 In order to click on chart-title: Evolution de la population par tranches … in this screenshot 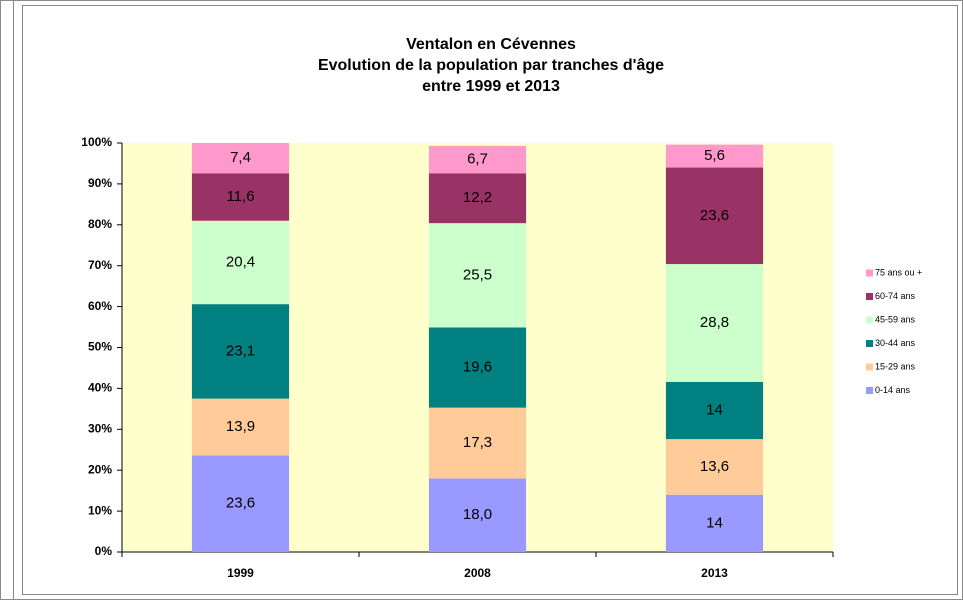, I will do `click(491, 65)`.